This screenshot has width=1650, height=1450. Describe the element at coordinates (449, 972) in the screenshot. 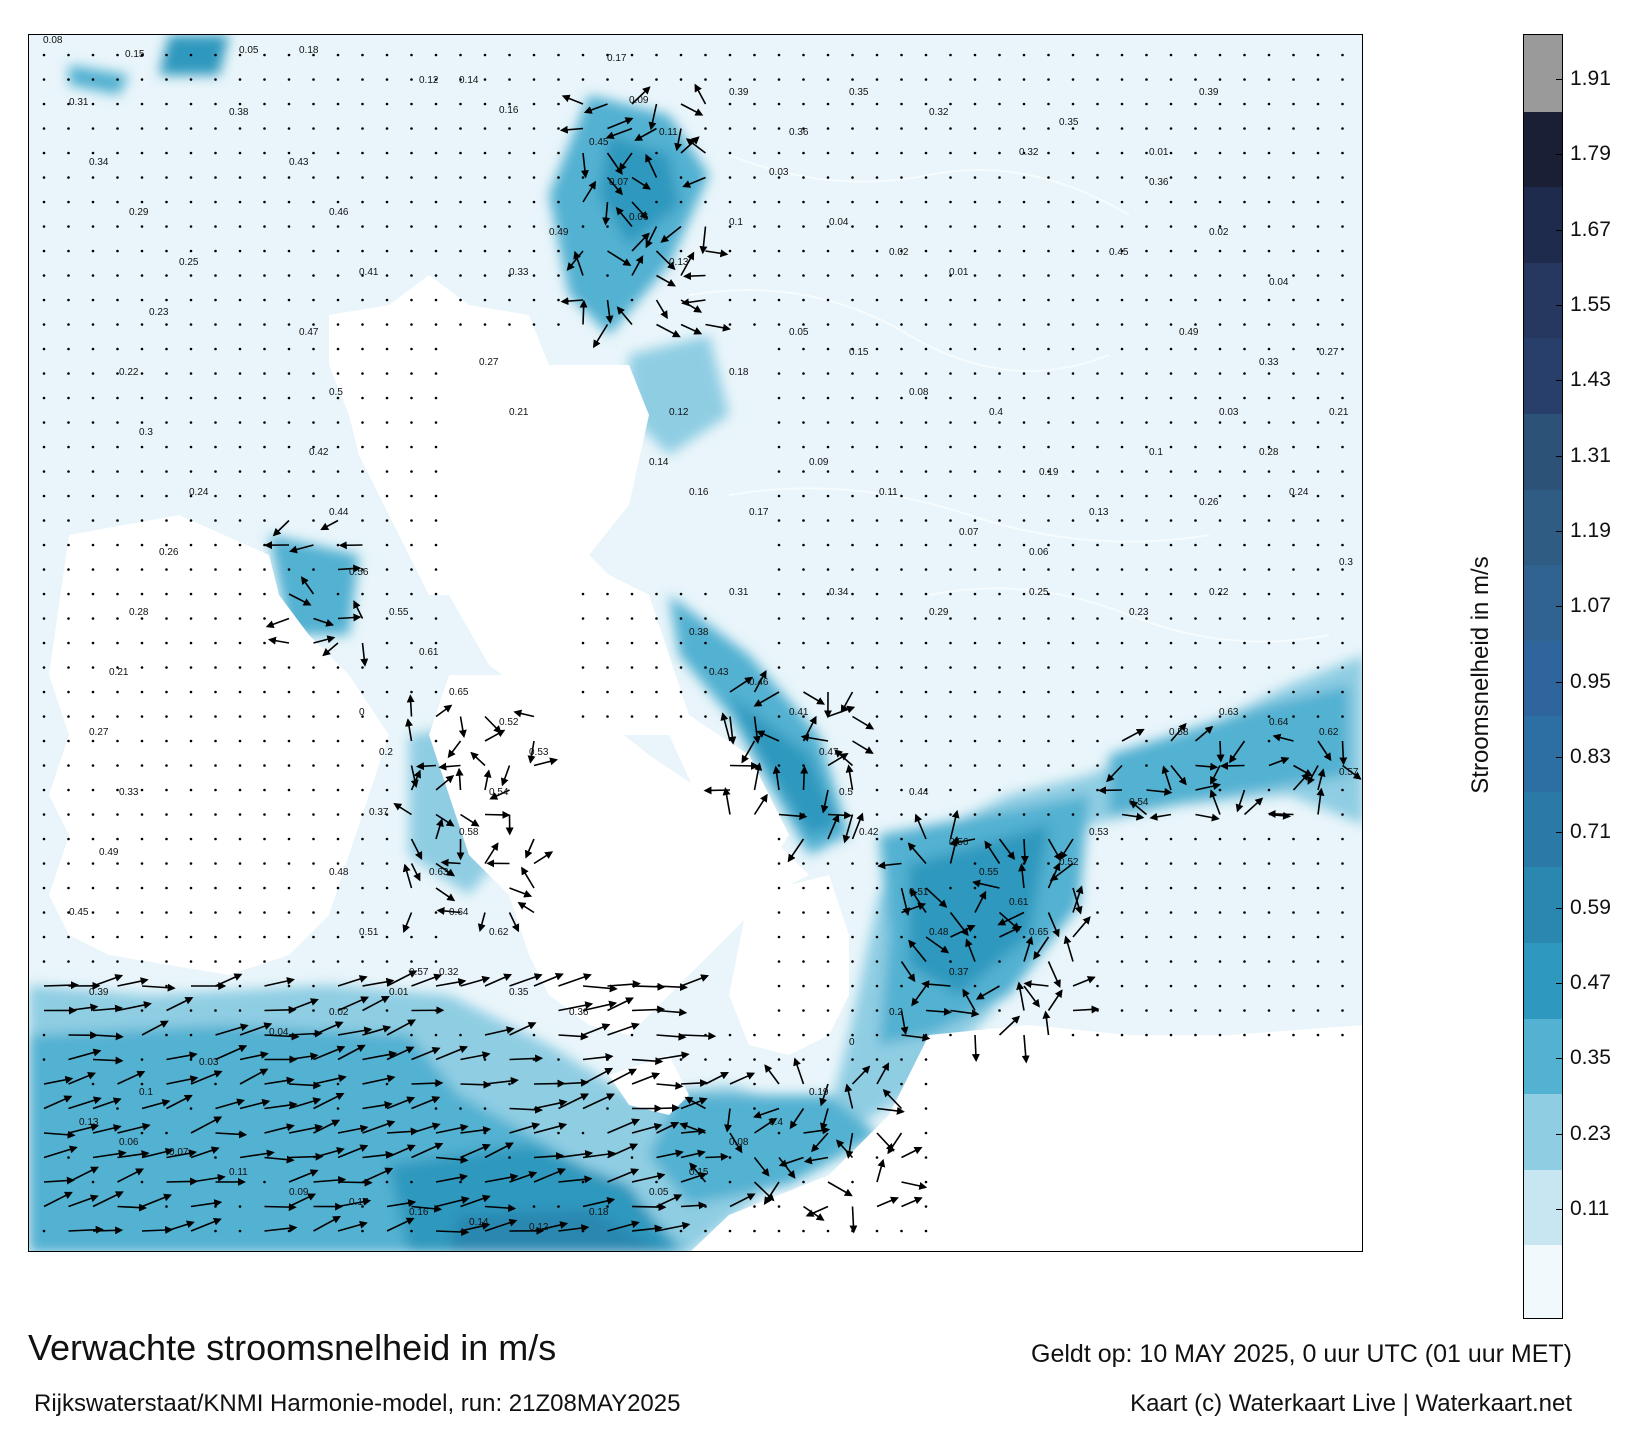

I see `speed-label: 0.32` at that location.